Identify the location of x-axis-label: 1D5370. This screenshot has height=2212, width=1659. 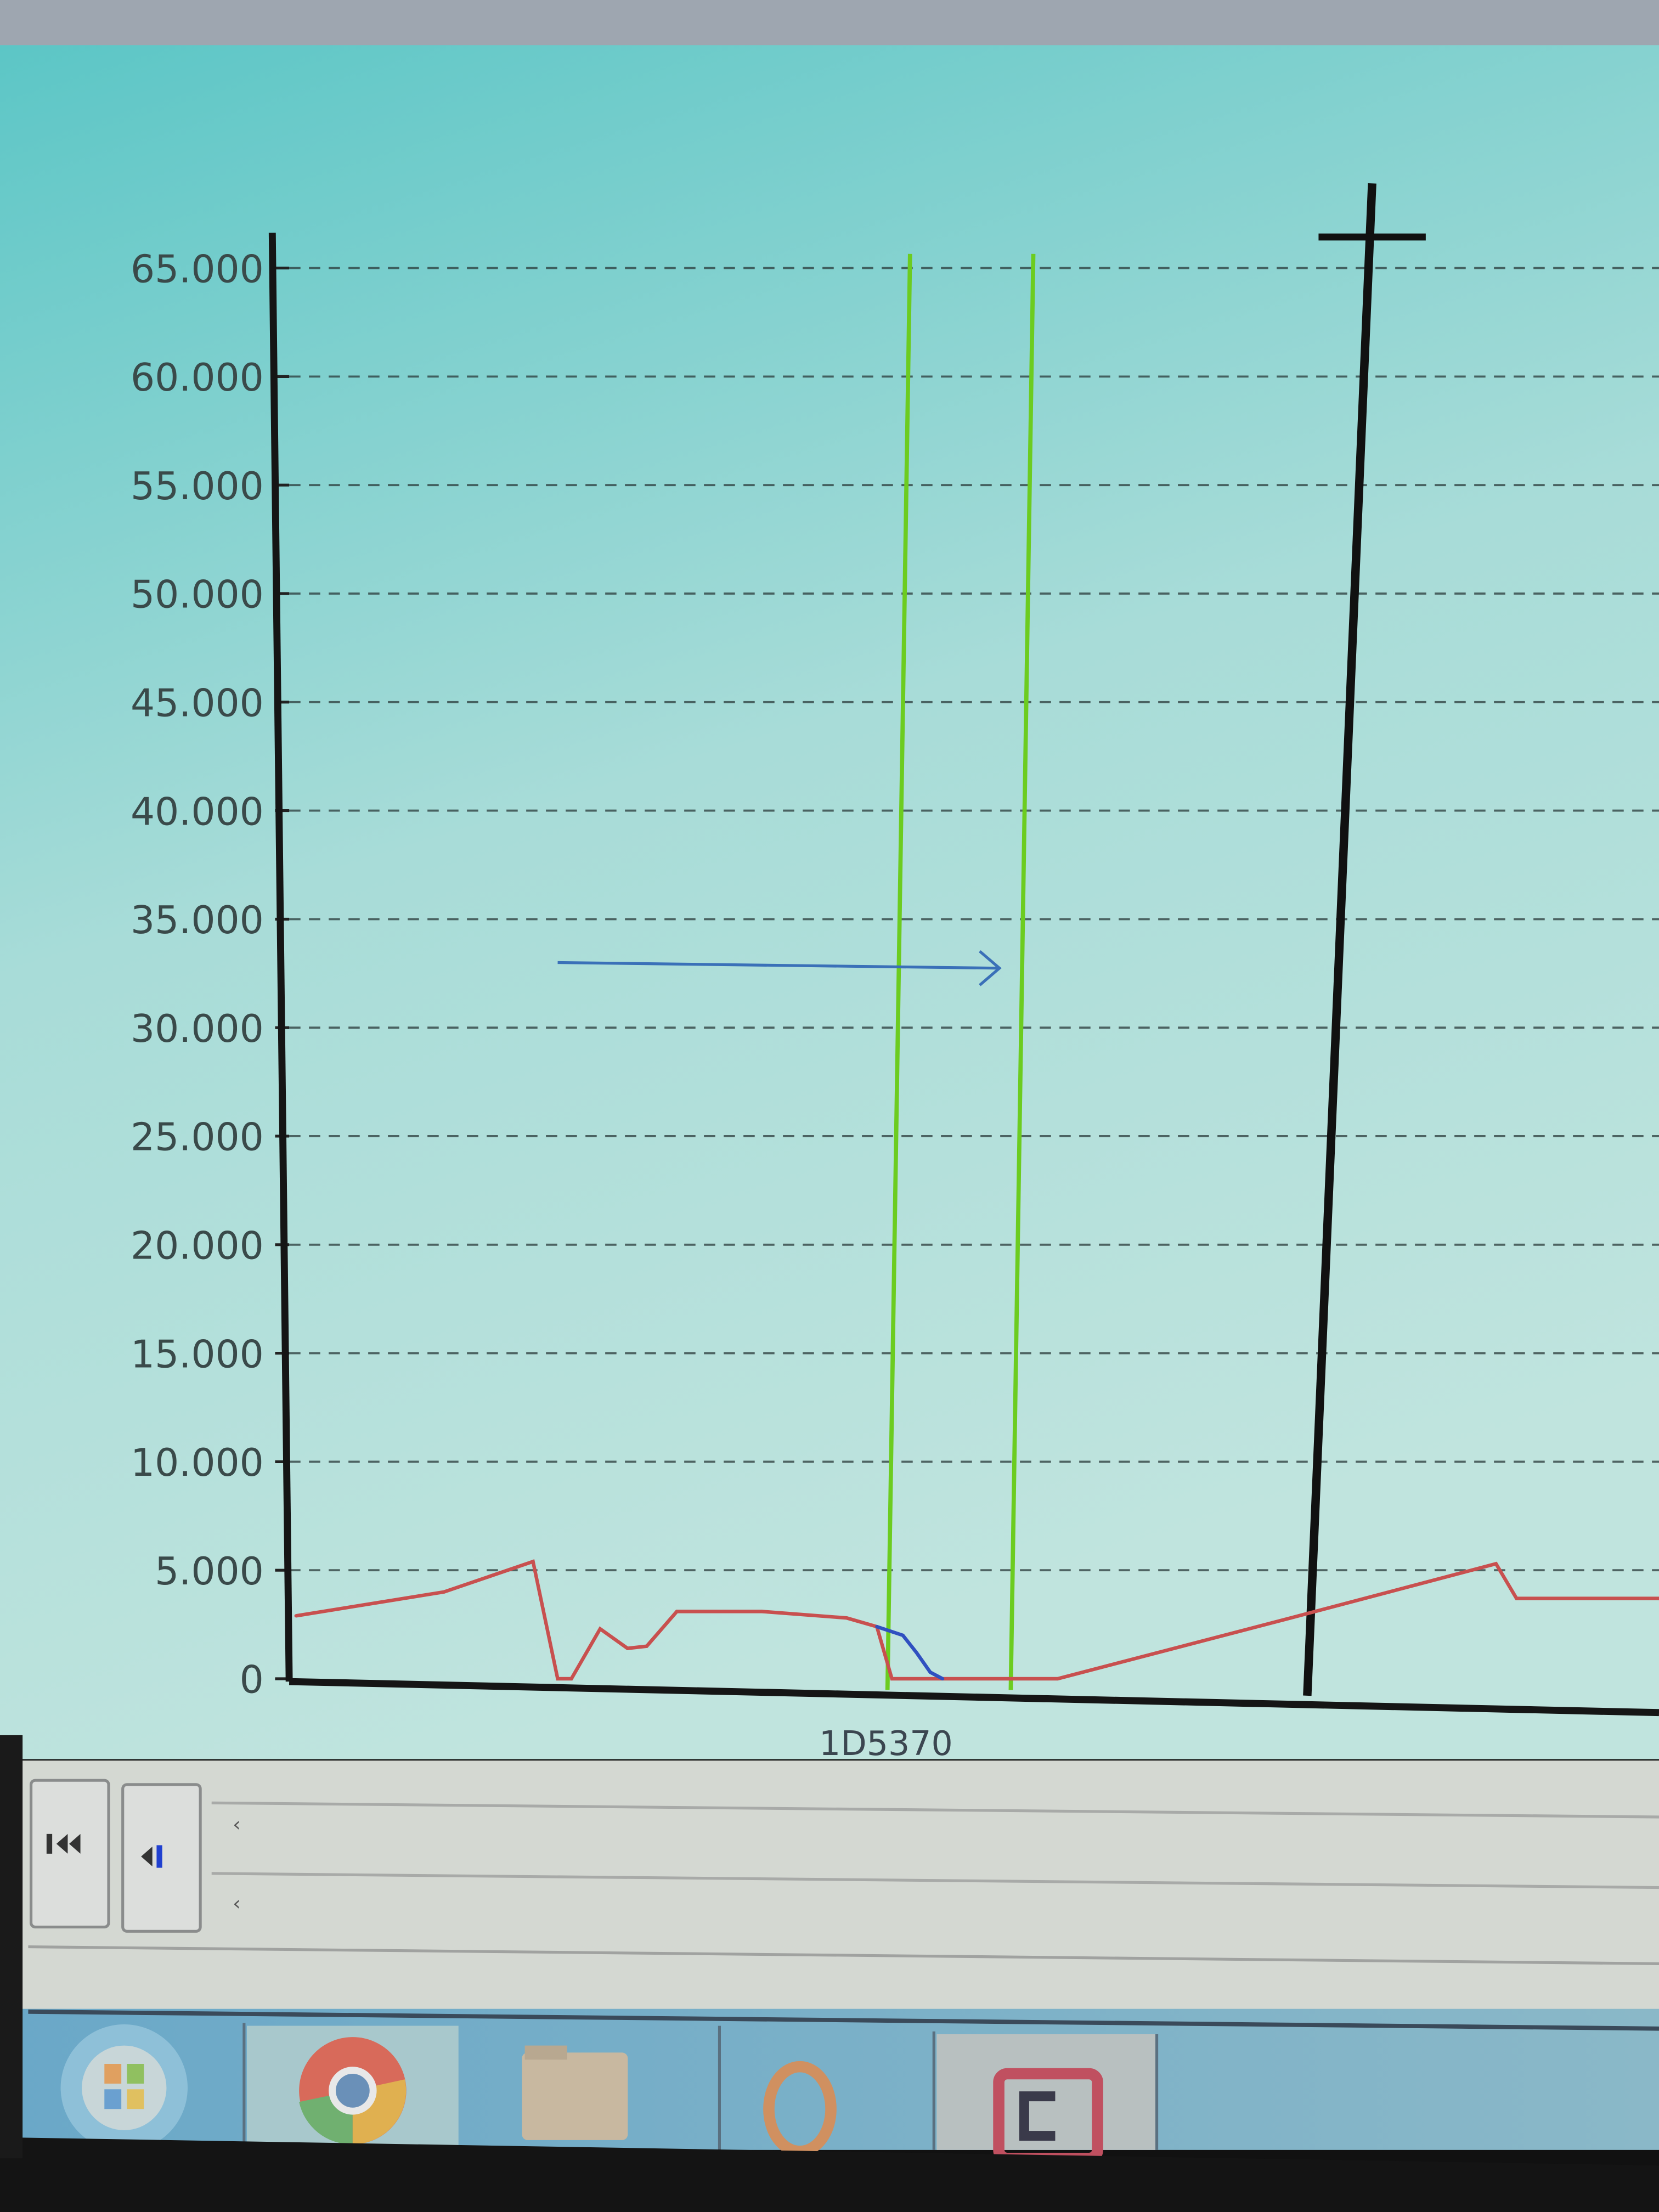
(886, 1744).